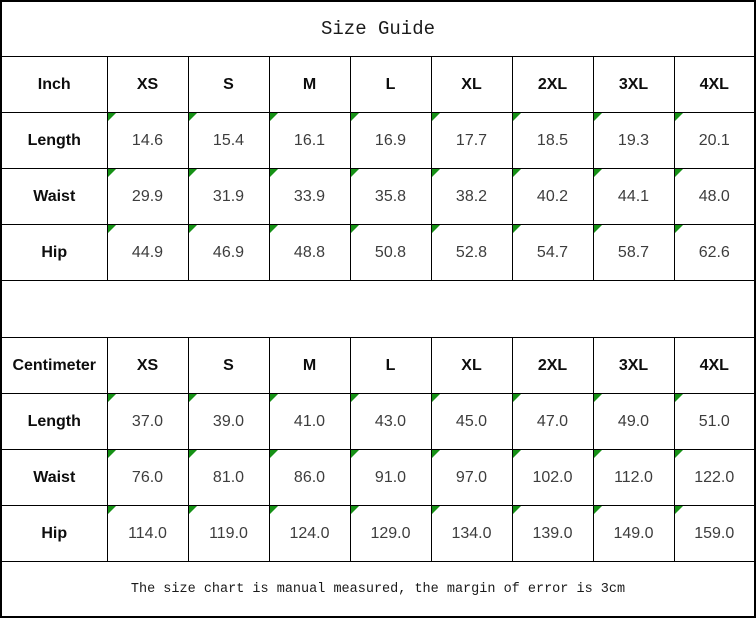  I want to click on size-value: 15.4, so click(228, 140).